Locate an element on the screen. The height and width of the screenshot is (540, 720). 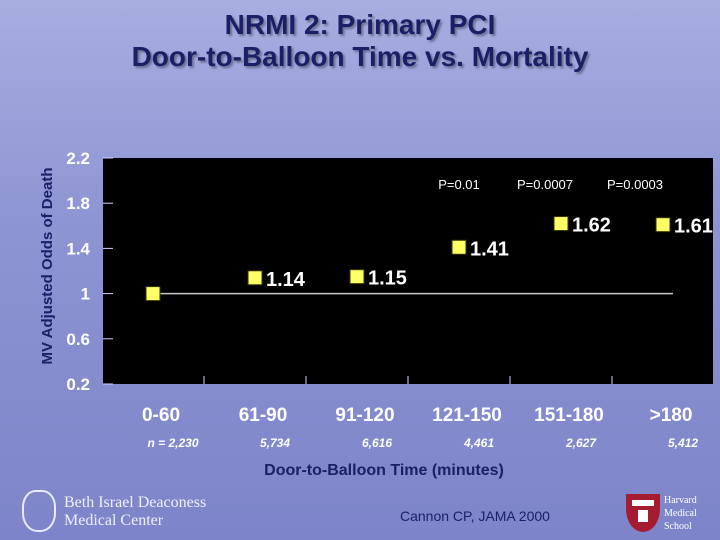
x-category-label: 0-60 is located at coordinates (161, 415).